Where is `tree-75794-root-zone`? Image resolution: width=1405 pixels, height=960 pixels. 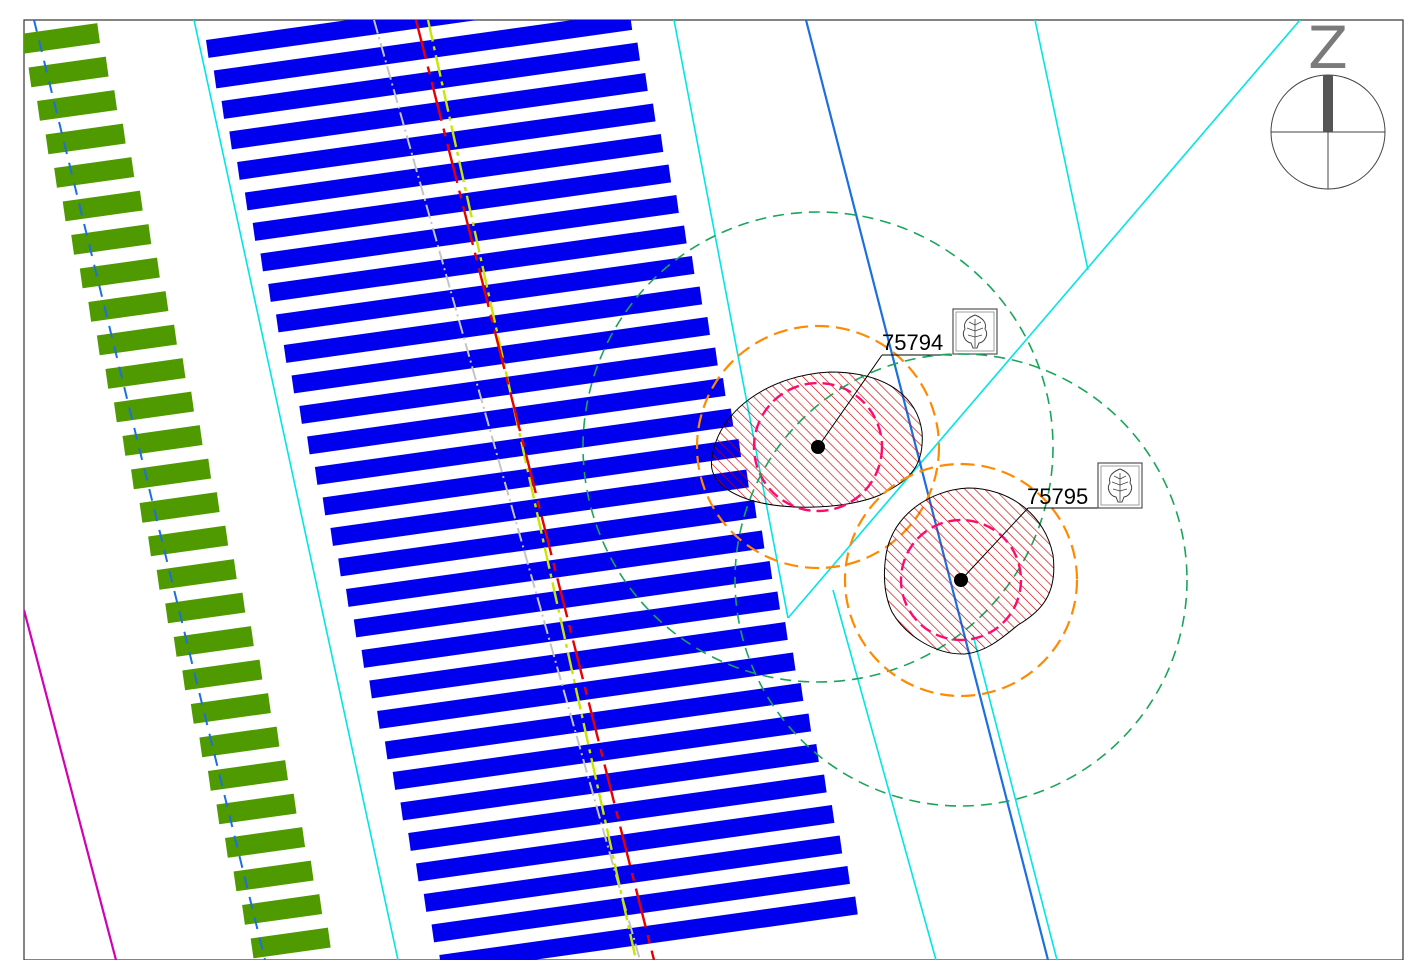
tree-75794-root-zone is located at coordinates (816, 439).